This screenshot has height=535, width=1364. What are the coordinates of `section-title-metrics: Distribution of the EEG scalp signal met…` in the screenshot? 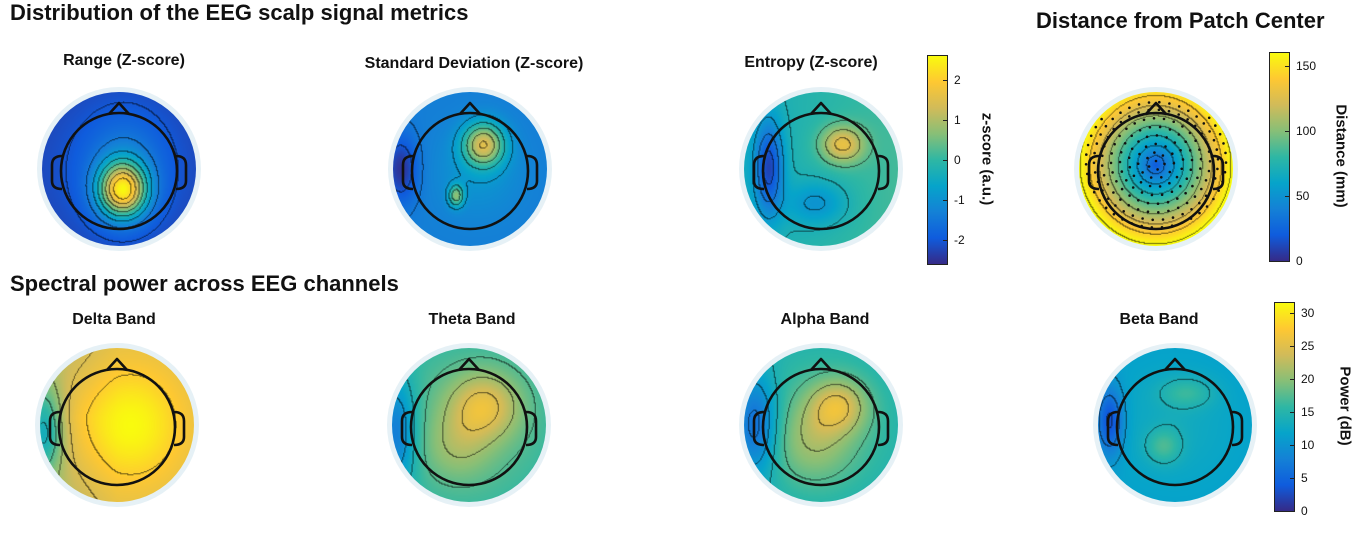 It's located at (239, 12).